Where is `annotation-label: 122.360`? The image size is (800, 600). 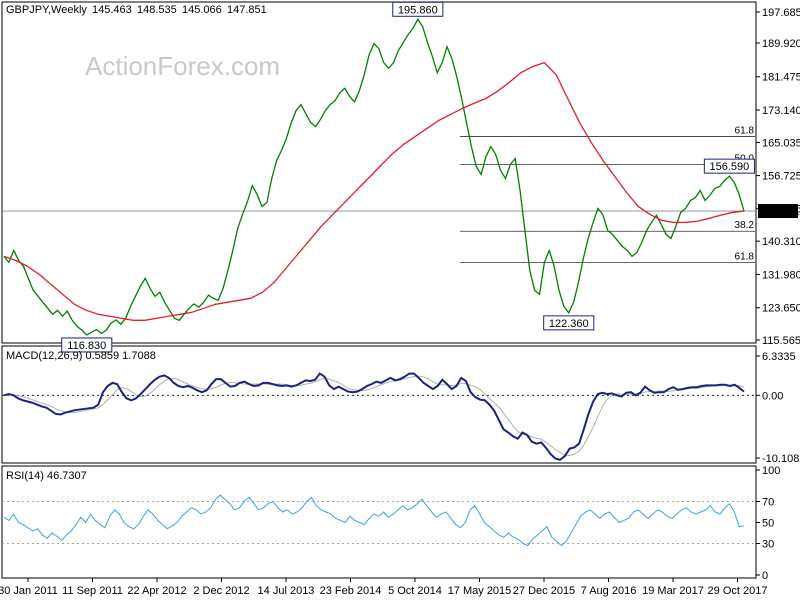
annotation-label: 122.360 is located at coordinates (569, 324).